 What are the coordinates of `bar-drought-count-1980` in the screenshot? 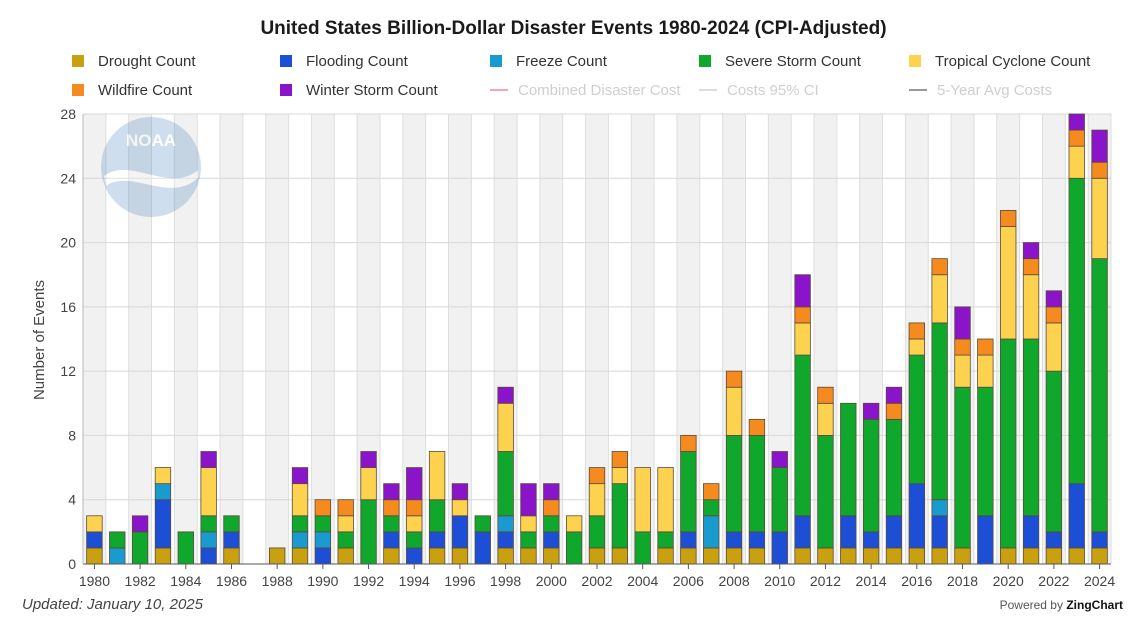 It's located at (94, 556).